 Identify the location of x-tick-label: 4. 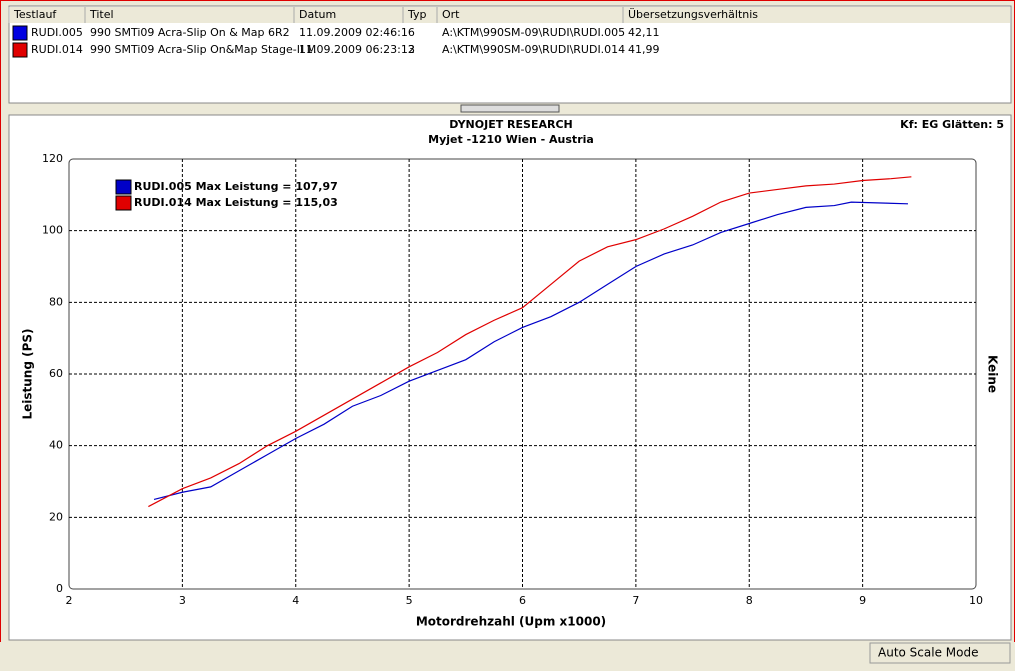
(295, 600).